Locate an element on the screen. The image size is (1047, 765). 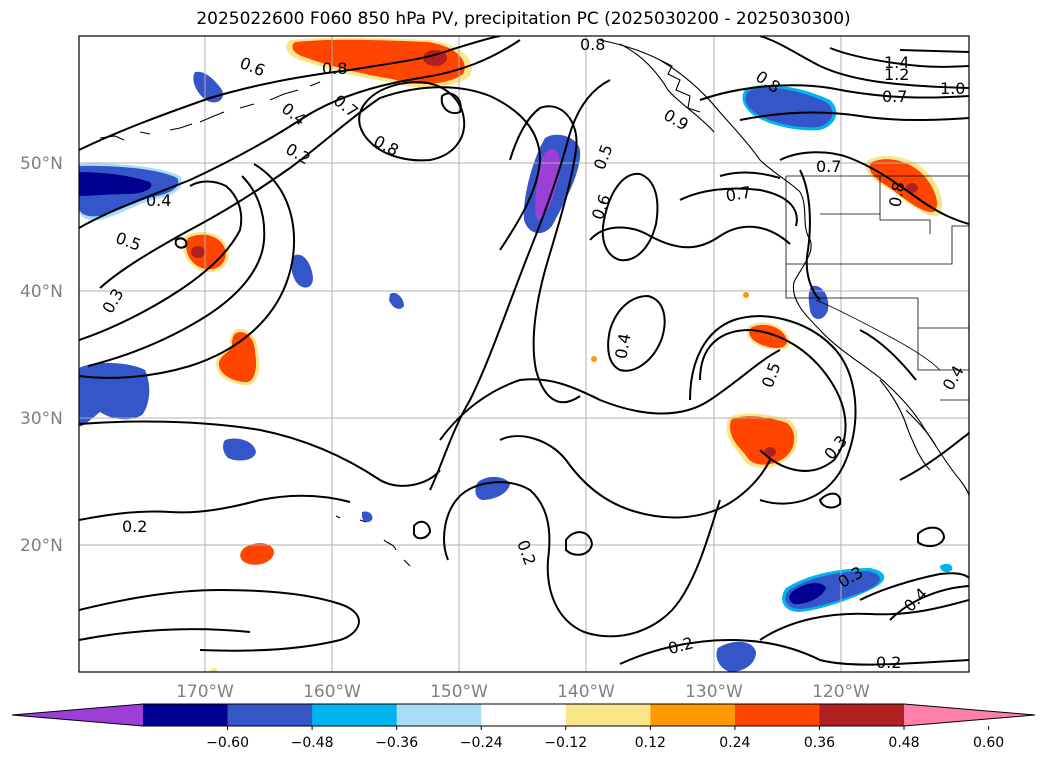
colorbar-tick-label: 0.12 is located at coordinates (650, 743).